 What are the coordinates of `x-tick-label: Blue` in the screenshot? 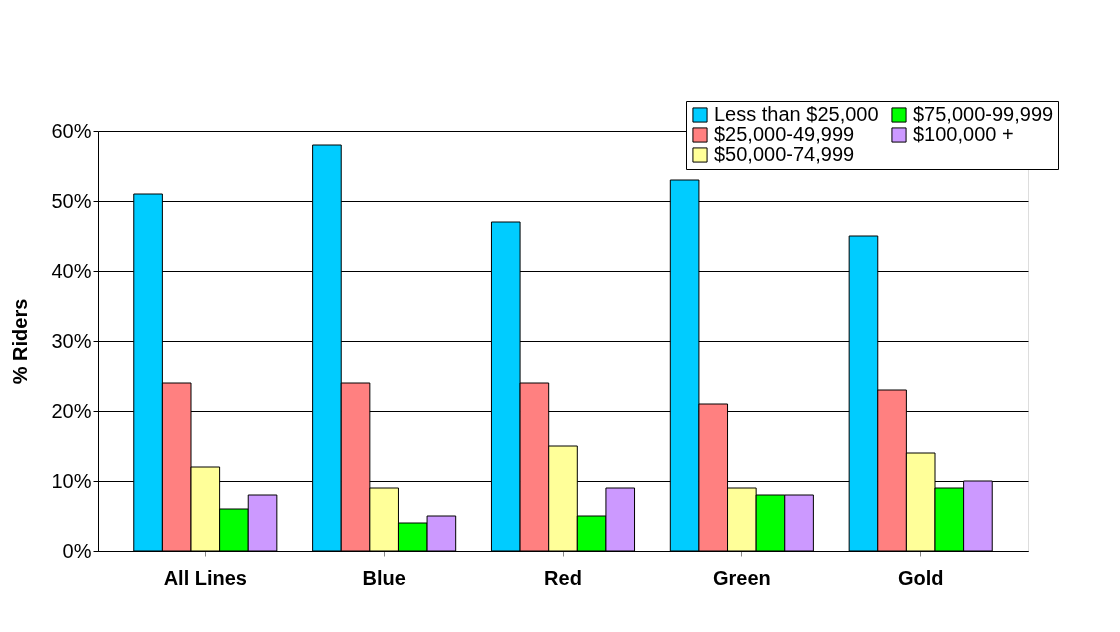 It's located at (384, 577).